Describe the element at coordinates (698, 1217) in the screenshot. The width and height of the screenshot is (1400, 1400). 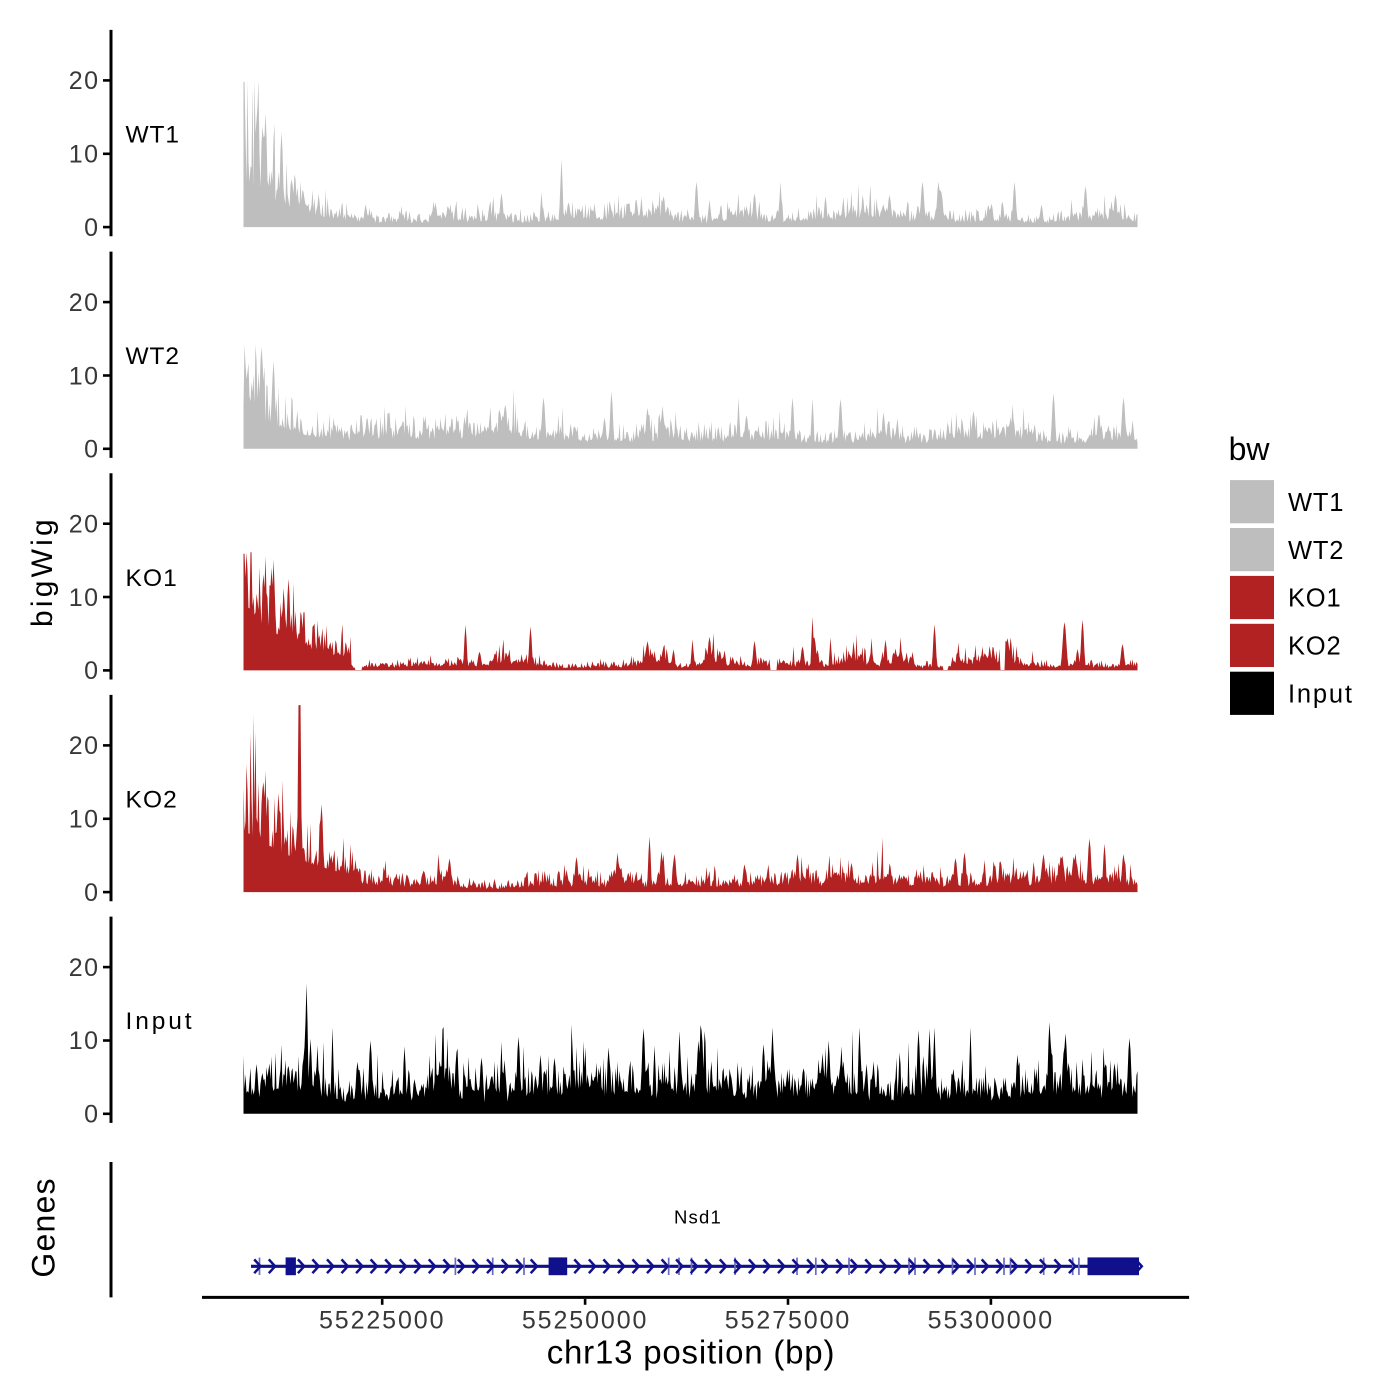
I see `svg-text: Nsd1` at that location.